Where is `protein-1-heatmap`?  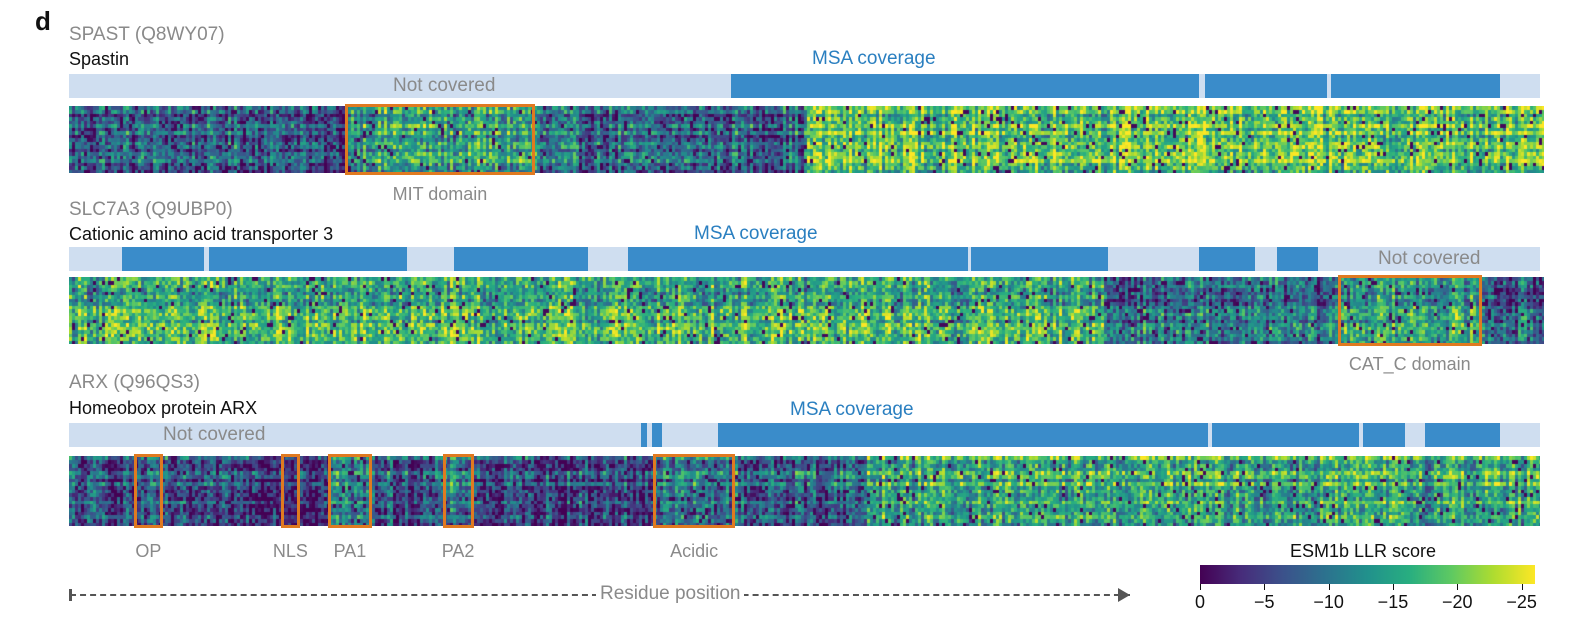 protein-1-heatmap is located at coordinates (806, 139).